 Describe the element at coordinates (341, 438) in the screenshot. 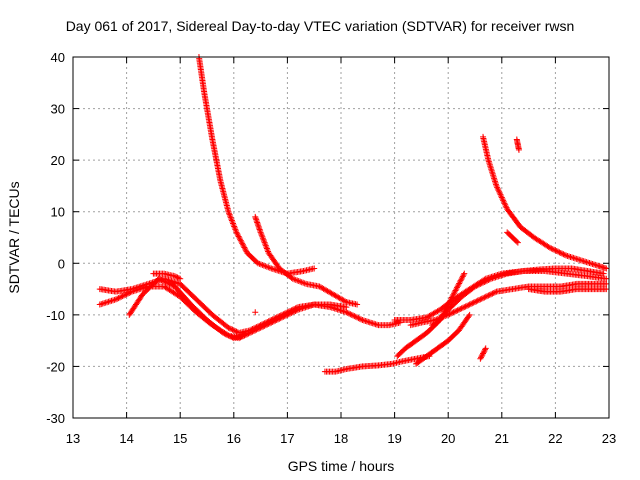

I see `x-tick-label: 18` at that location.